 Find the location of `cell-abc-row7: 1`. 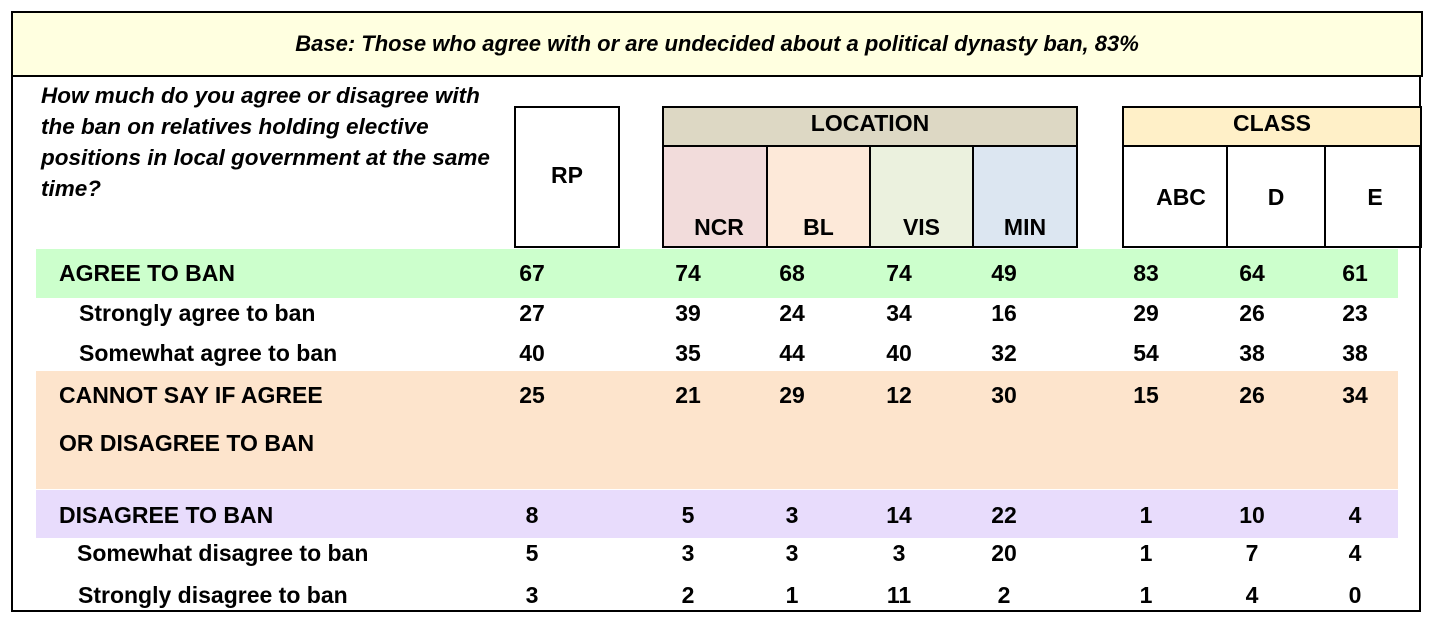

cell-abc-row7: 1 is located at coordinates (1146, 595).